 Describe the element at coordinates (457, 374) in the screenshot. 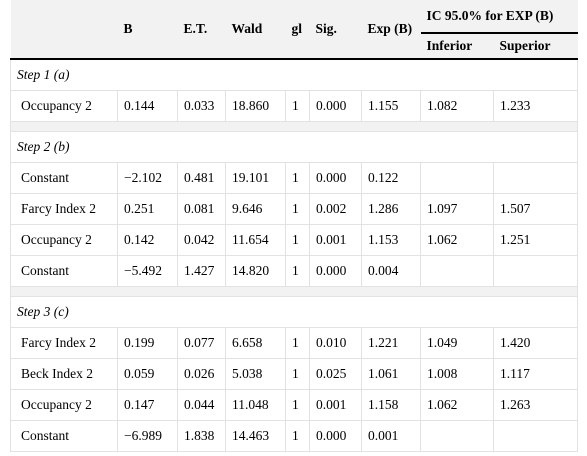

I see `cell: 1.008` at that location.